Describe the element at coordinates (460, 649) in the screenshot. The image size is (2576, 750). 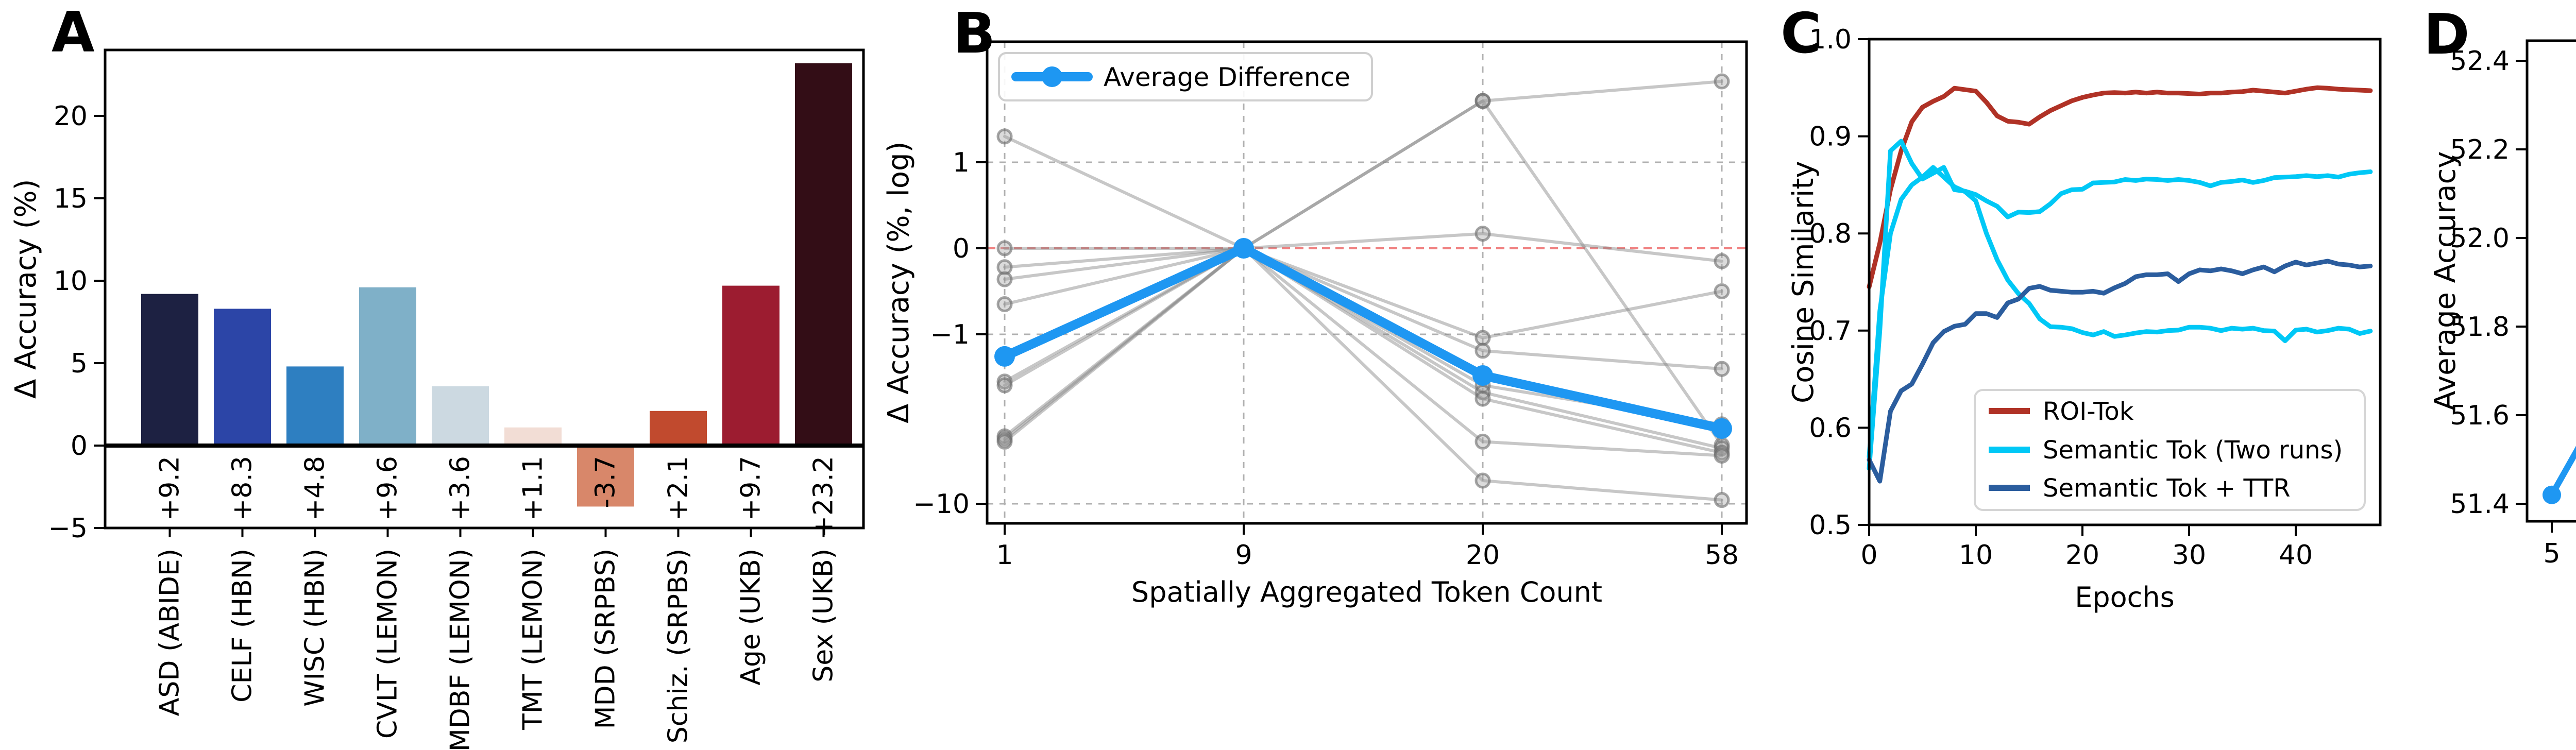
I see `category-label: MDBF (LEMON)` at that location.